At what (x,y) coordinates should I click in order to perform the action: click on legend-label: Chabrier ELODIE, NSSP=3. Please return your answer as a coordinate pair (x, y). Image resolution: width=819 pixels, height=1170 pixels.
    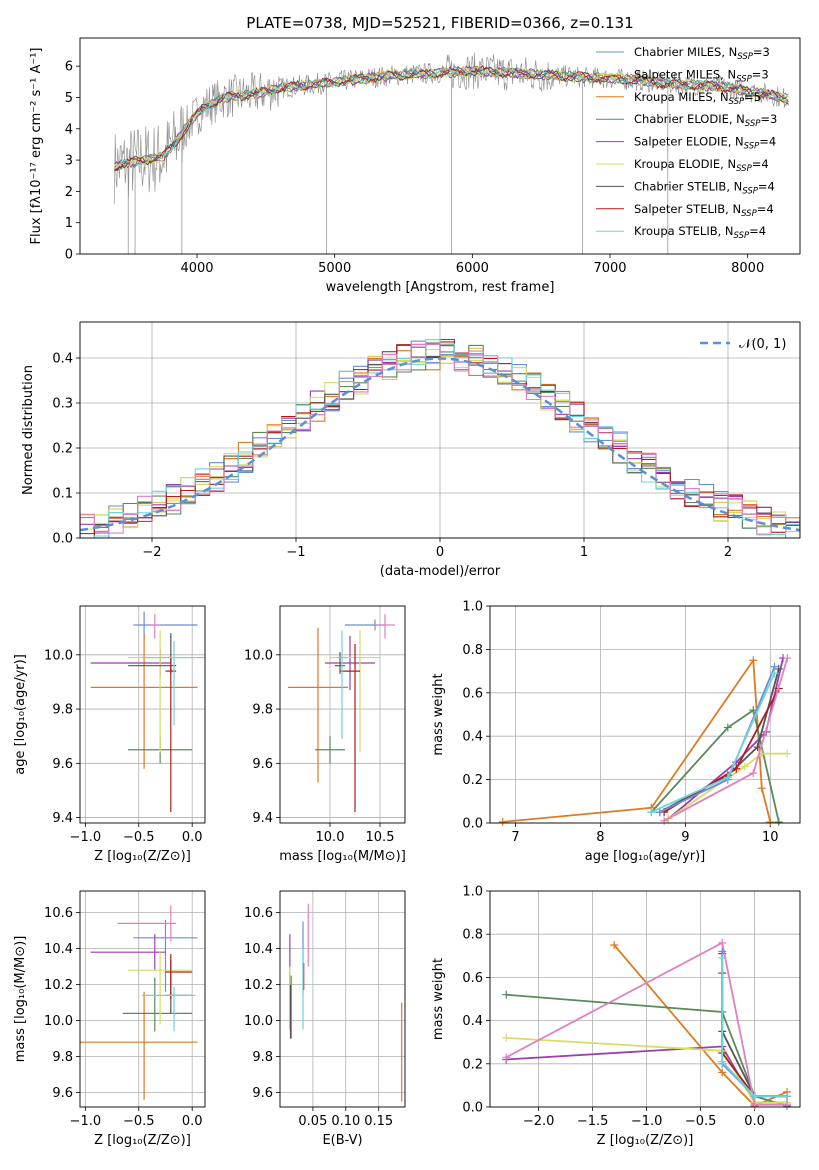
    Looking at the image, I should click on (705, 120).